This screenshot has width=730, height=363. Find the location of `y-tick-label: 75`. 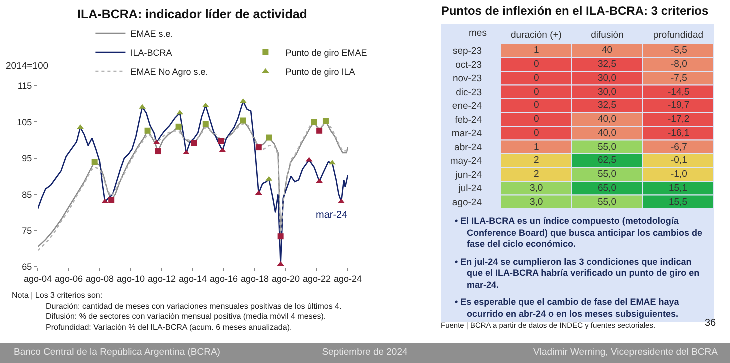

y-tick-label: 75 is located at coordinates (27, 231).